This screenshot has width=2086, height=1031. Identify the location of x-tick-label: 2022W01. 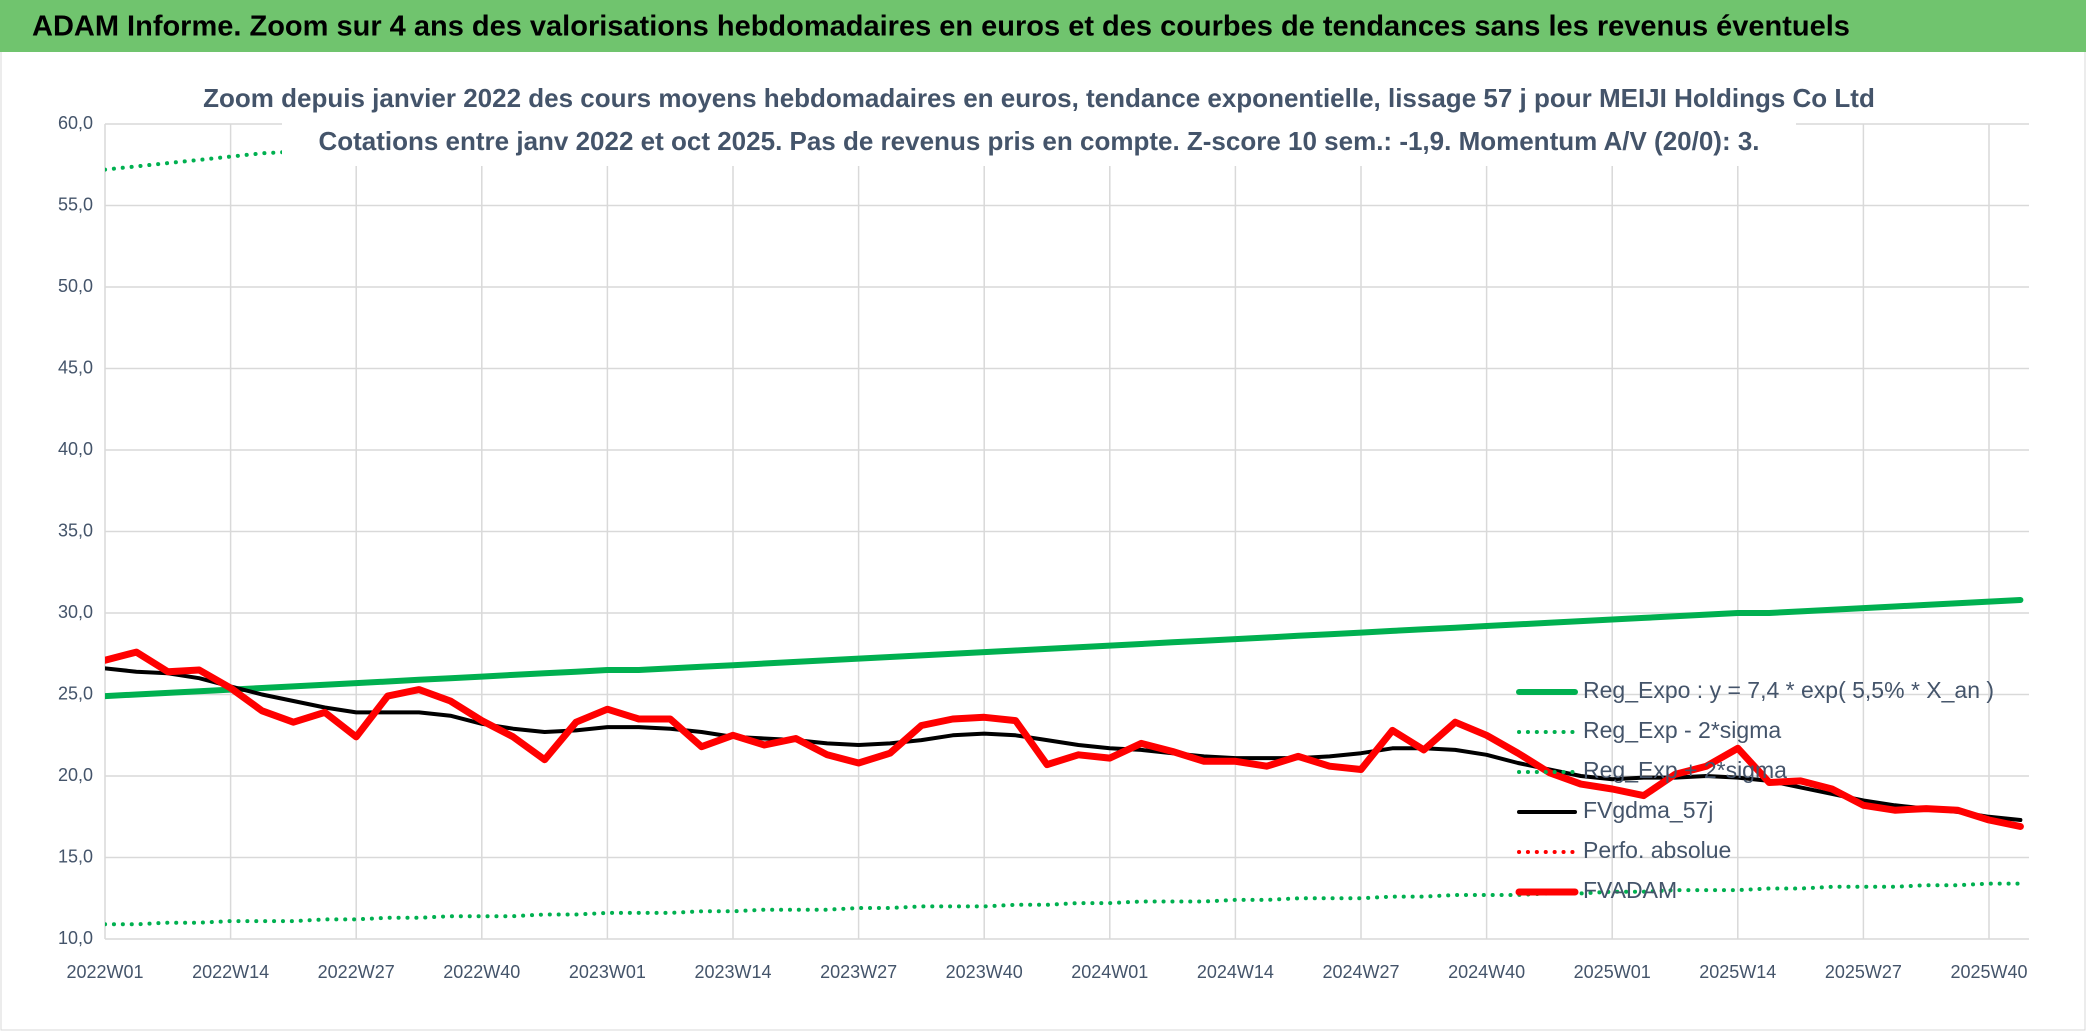
(104, 972).